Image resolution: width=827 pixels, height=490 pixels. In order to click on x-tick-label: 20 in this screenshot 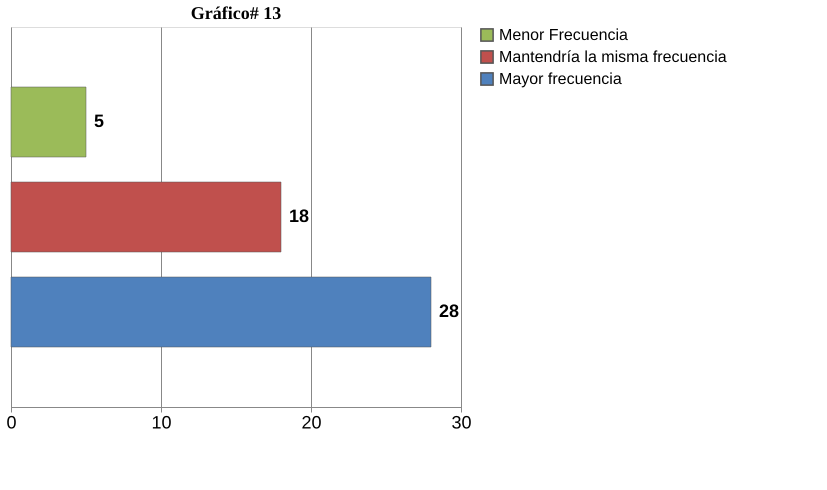, I will do `click(311, 422)`.